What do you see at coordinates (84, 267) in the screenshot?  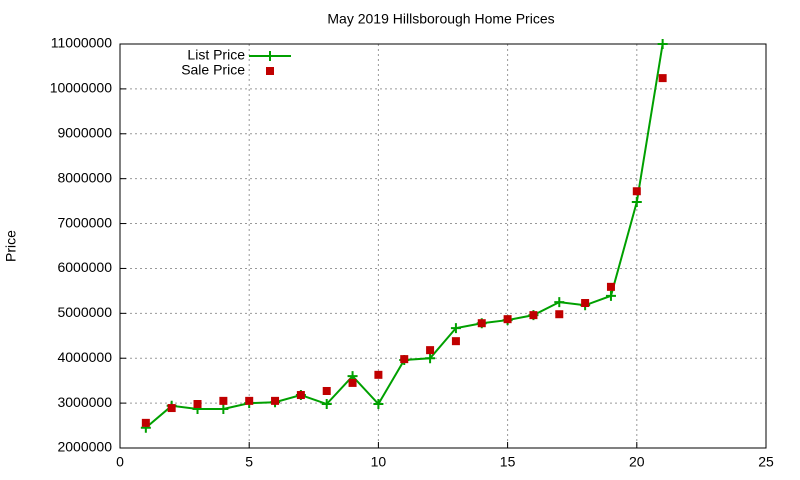 I see `y-tick-label: 6000000` at bounding box center [84, 267].